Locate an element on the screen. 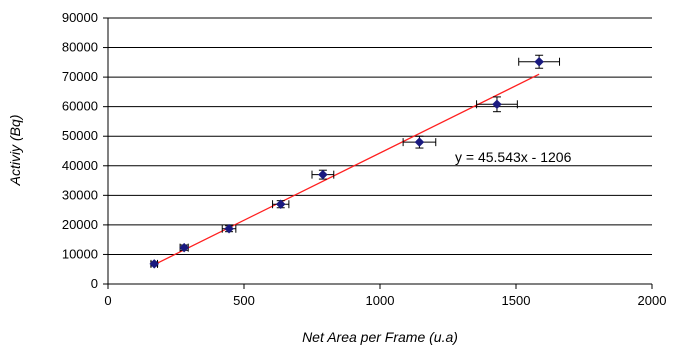  y-tick-label: 60000 is located at coordinates (80, 106).